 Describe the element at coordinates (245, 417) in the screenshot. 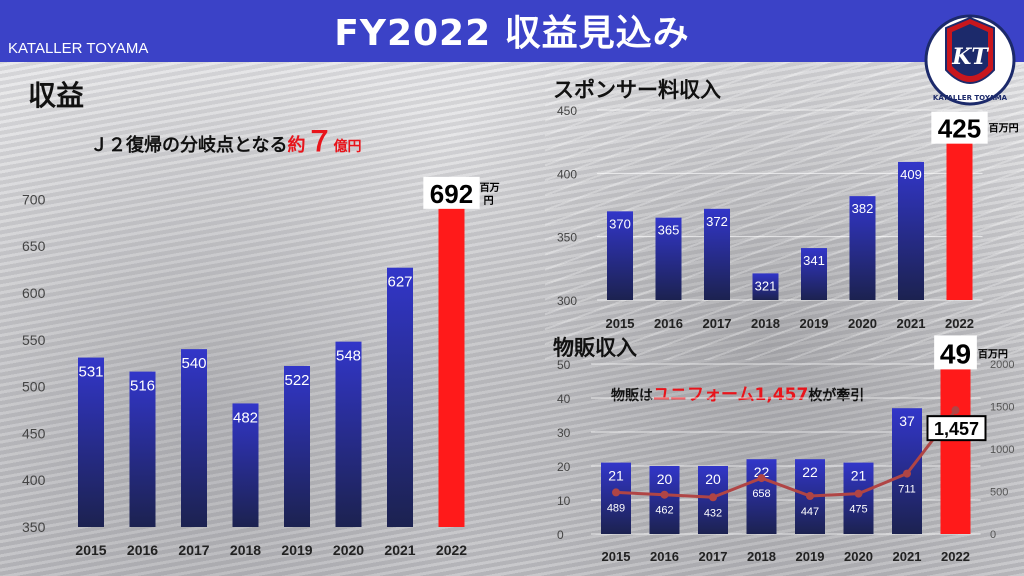

I see `bar-value-label: 482` at that location.